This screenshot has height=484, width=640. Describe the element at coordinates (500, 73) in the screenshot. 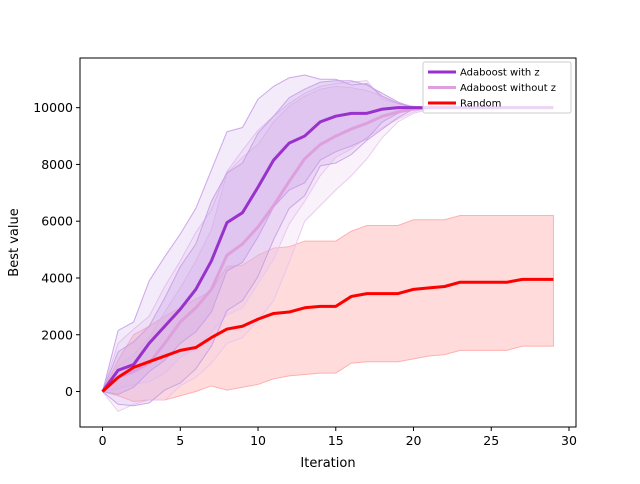

I see `legend-label-adaboost-with-z: Adaboost with z` at that location.